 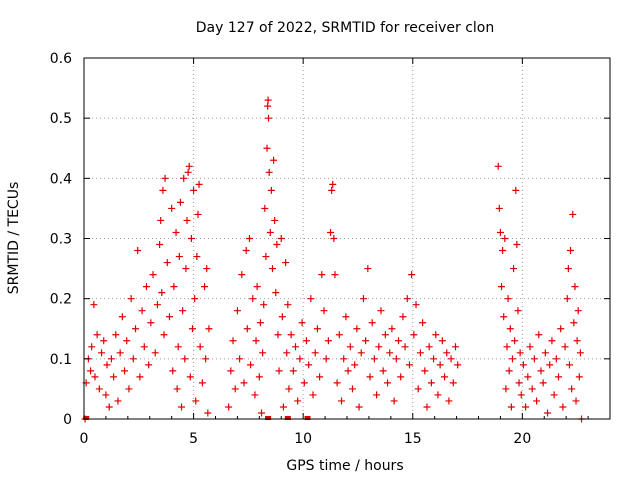 What do you see at coordinates (287, 418) in the screenshot?
I see `zero-marker` at bounding box center [287, 418].